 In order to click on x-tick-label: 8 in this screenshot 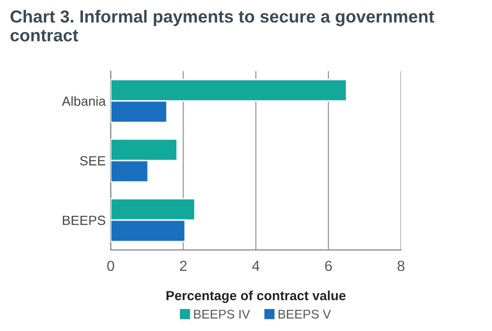, I will do `click(401, 266)`.